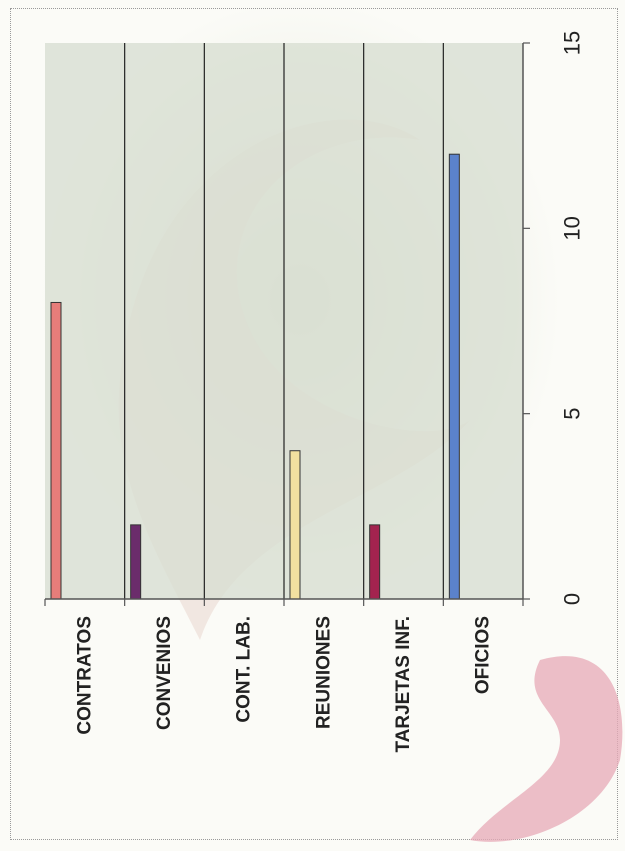 This screenshot has height=851, width=625. Describe the element at coordinates (323, 672) in the screenshot. I see `category-label-reuniones: REUNIONES` at that location.